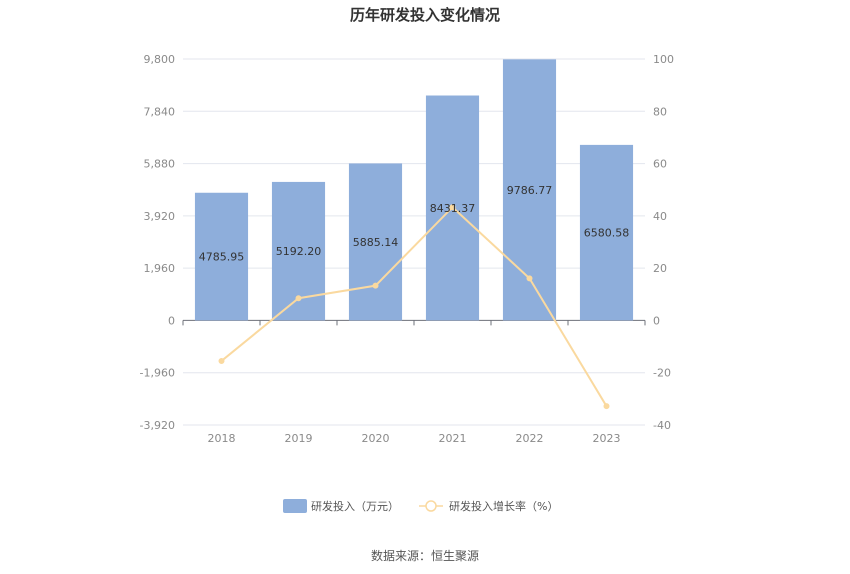  Describe the element at coordinates (157, 242) in the screenshot. I see `left-y-axis: 9,800 7,840 5,880 3,920 1,960 0 -1,960 -3,920` at that location.